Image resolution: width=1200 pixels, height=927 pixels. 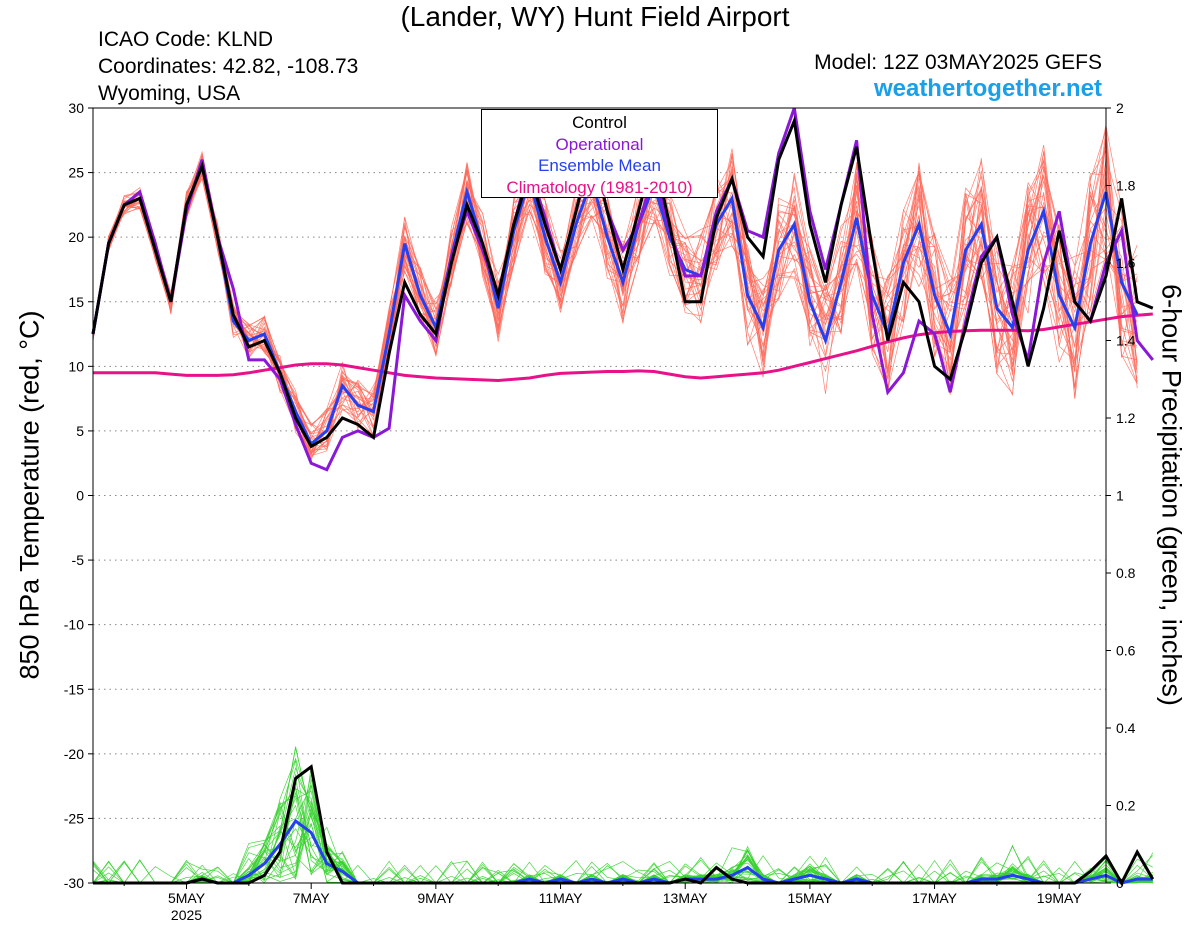 I want to click on y-axis-right-label: 6-hour Precipitation (green, inches), so click(x=1171, y=495).